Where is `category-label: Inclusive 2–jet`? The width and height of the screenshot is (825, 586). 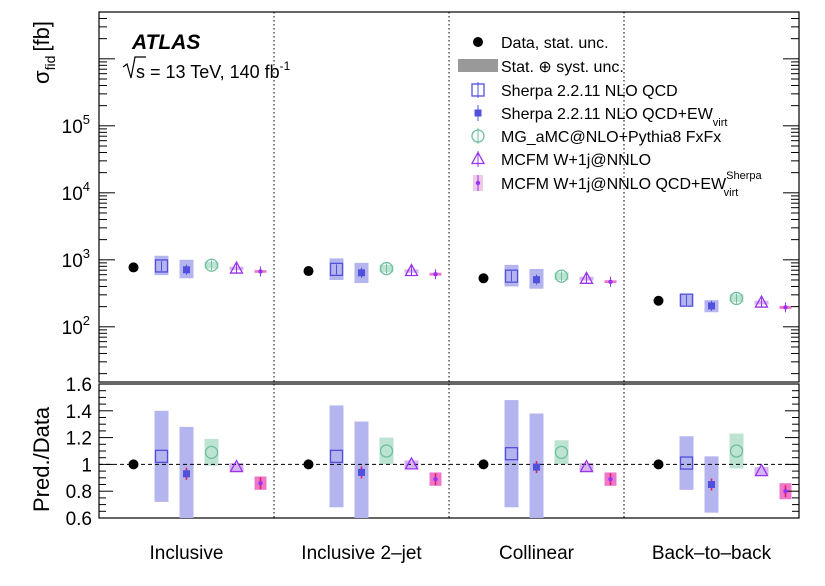
category-label: Inclusive 2–jet is located at coordinates (361, 553).